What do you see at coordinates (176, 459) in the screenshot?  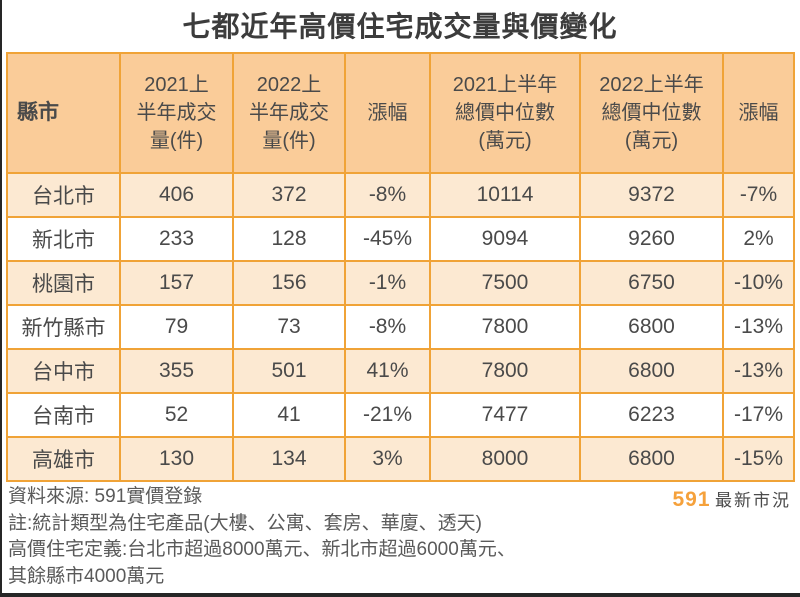 I see `cell-volume-2021: 130` at bounding box center [176, 459].